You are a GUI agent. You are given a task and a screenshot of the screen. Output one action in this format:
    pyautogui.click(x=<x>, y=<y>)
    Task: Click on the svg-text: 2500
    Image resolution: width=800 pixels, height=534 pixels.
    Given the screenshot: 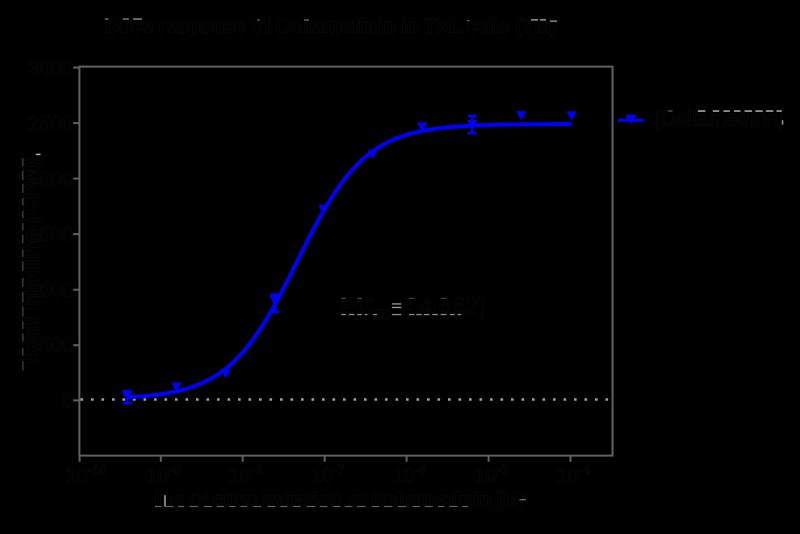 What is the action you would take?
    pyautogui.click(x=51, y=124)
    